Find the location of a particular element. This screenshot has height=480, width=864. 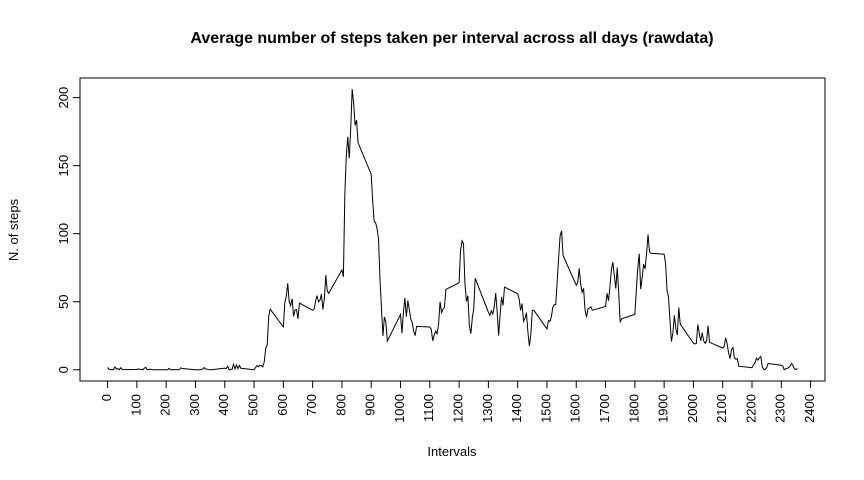

x-tick-label: 600 is located at coordinates (282, 405).